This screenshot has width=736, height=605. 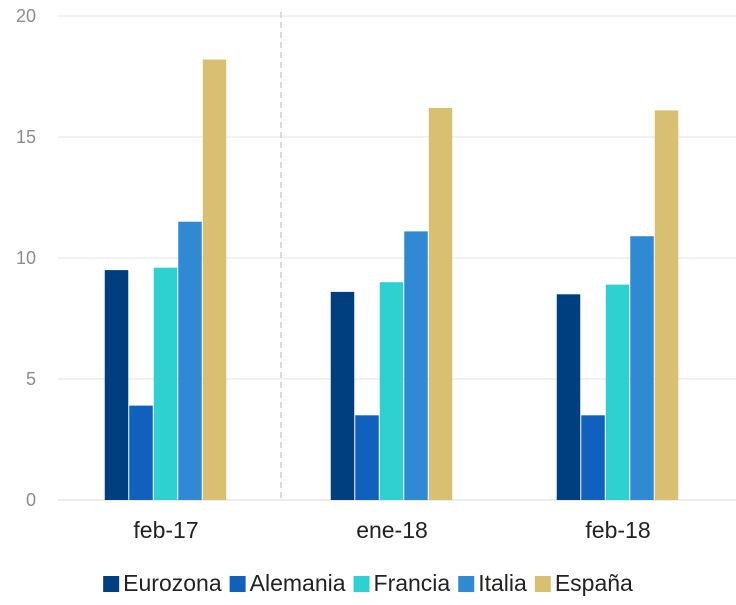 I want to click on legend: Eurozona Alemania Francia Italia España, so click(x=368, y=583).